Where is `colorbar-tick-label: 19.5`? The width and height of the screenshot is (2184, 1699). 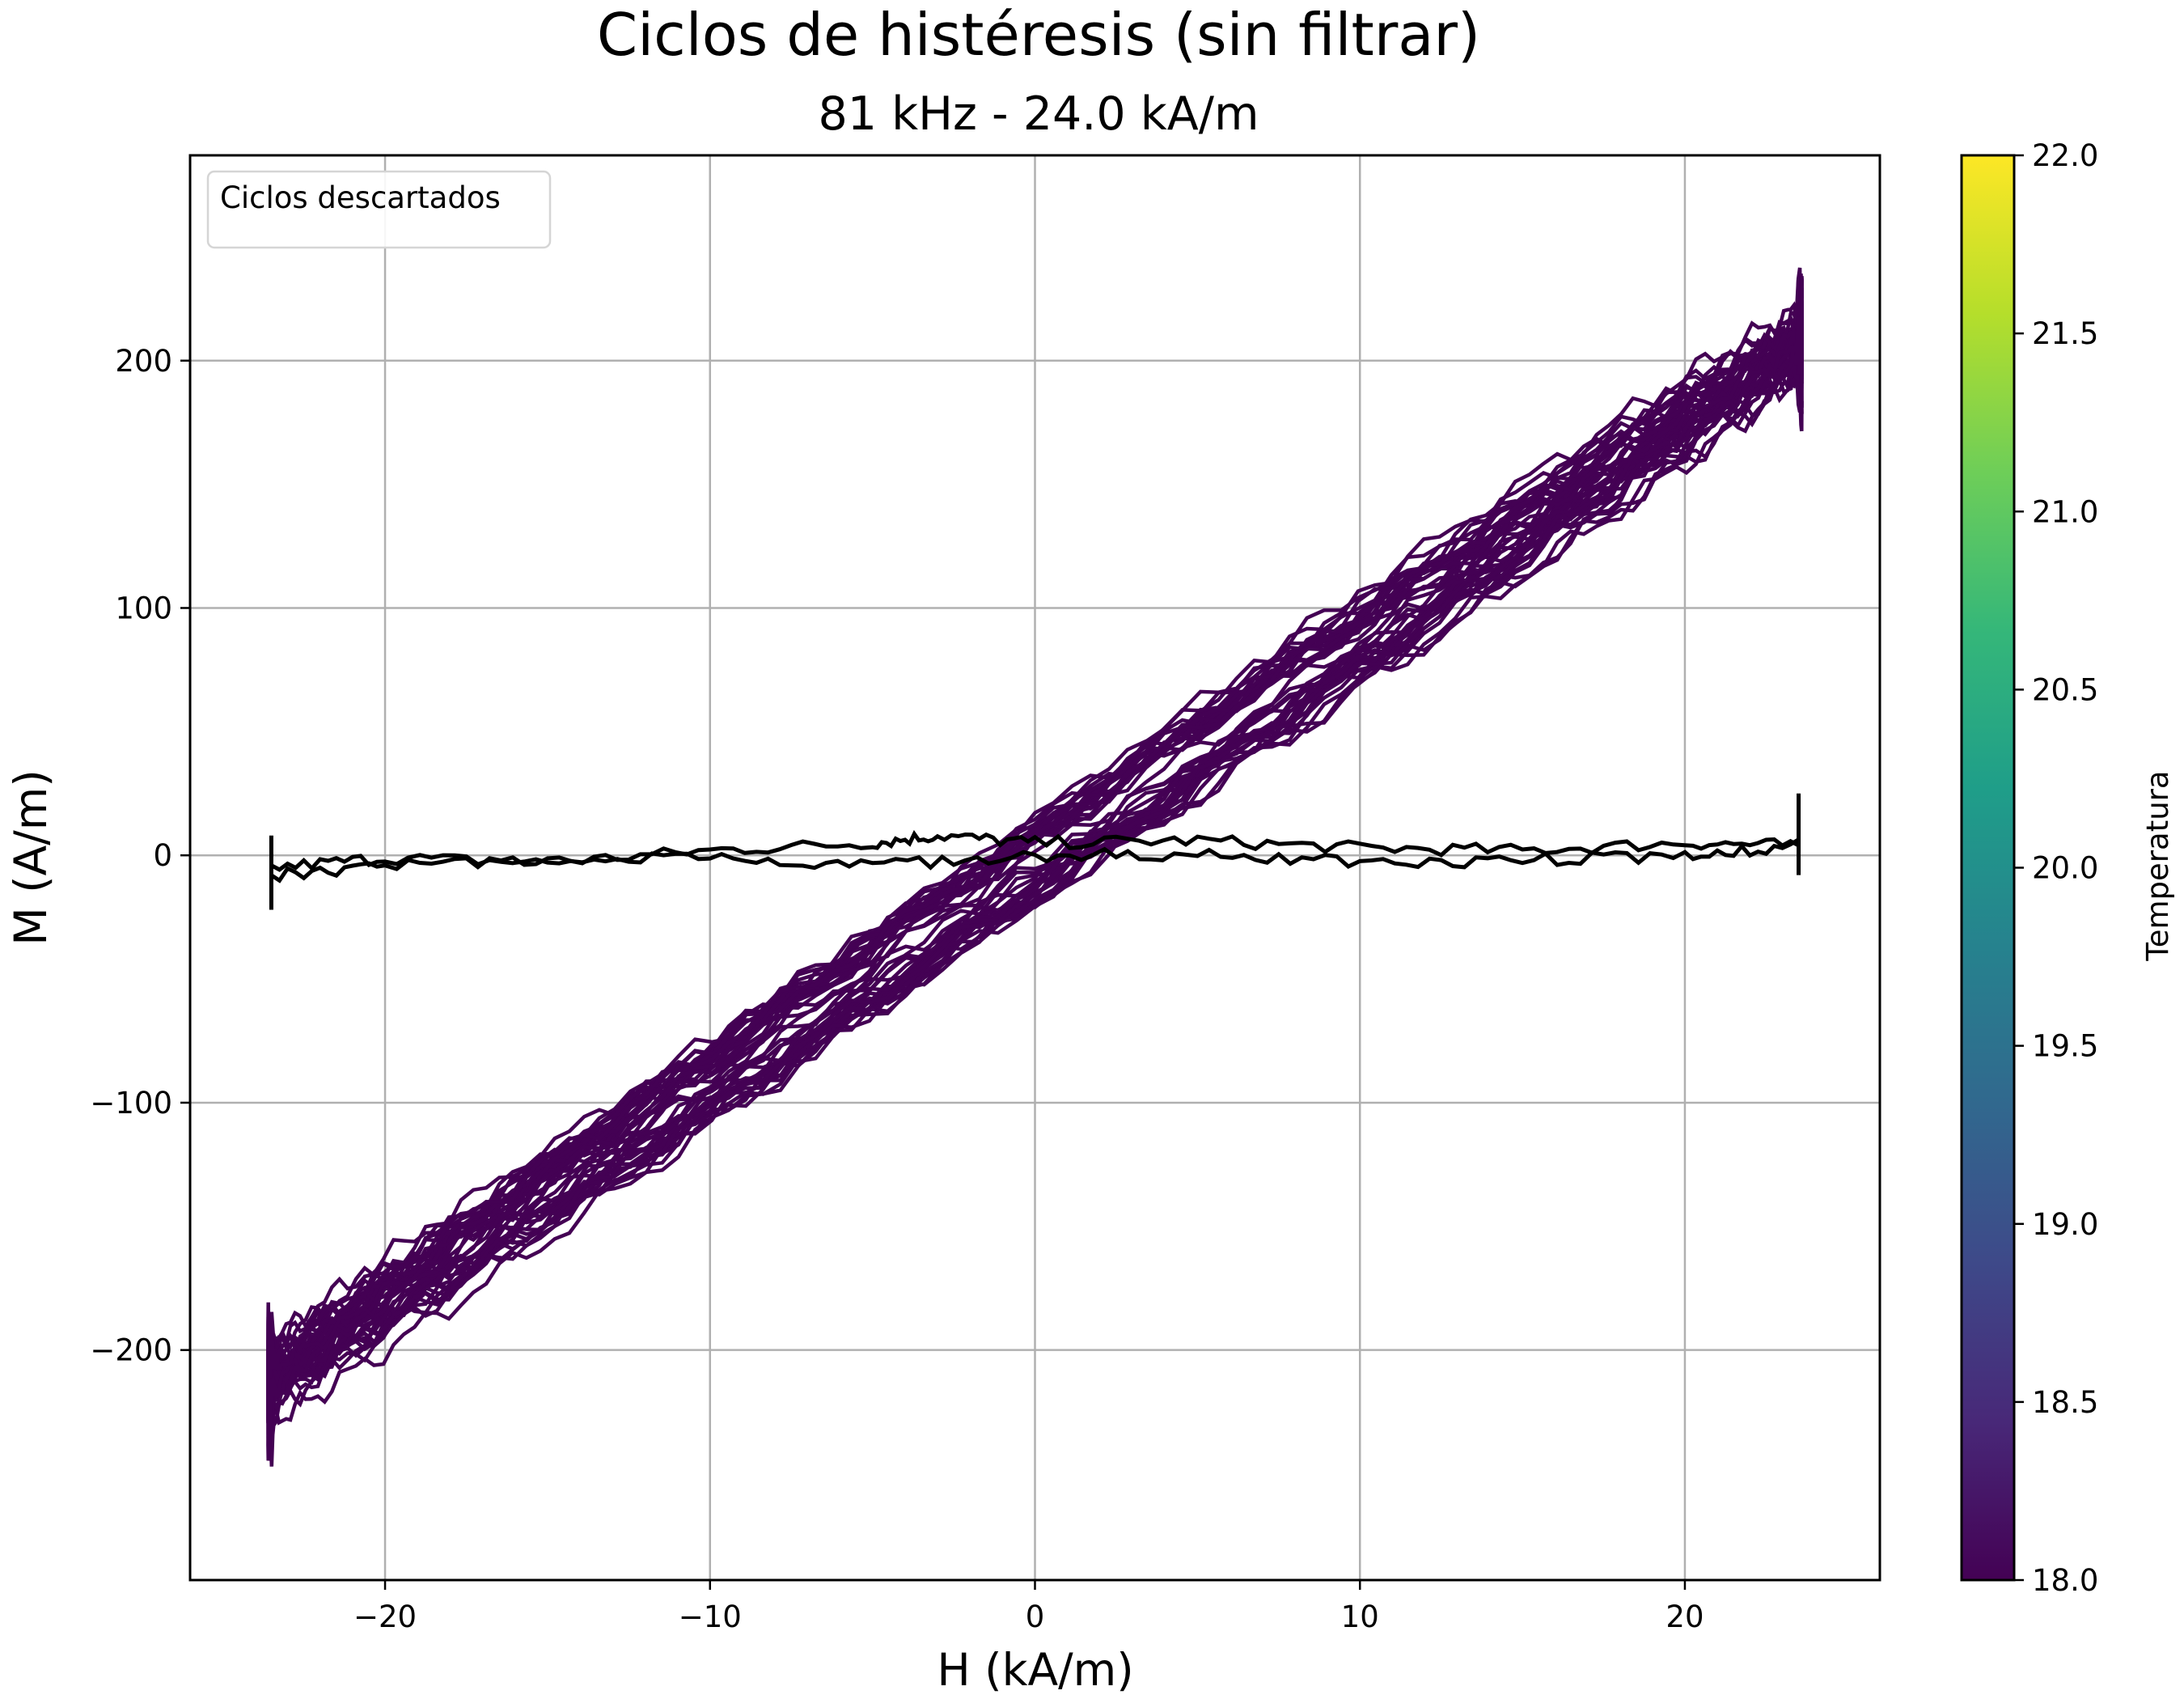
colorbar-tick-label: 19.5 is located at coordinates (2065, 1046).